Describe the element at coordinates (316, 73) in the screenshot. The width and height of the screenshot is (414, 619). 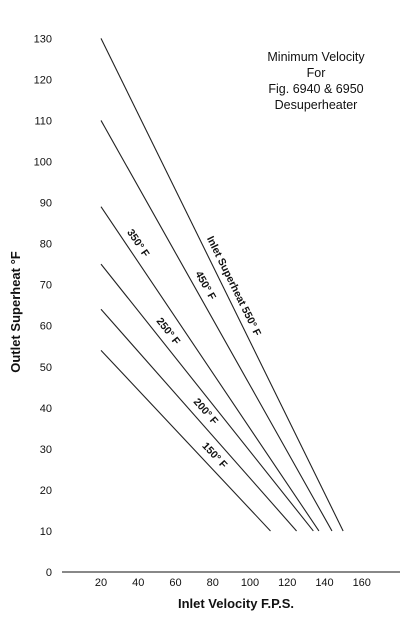
I see `chart-title-line: For` at that location.